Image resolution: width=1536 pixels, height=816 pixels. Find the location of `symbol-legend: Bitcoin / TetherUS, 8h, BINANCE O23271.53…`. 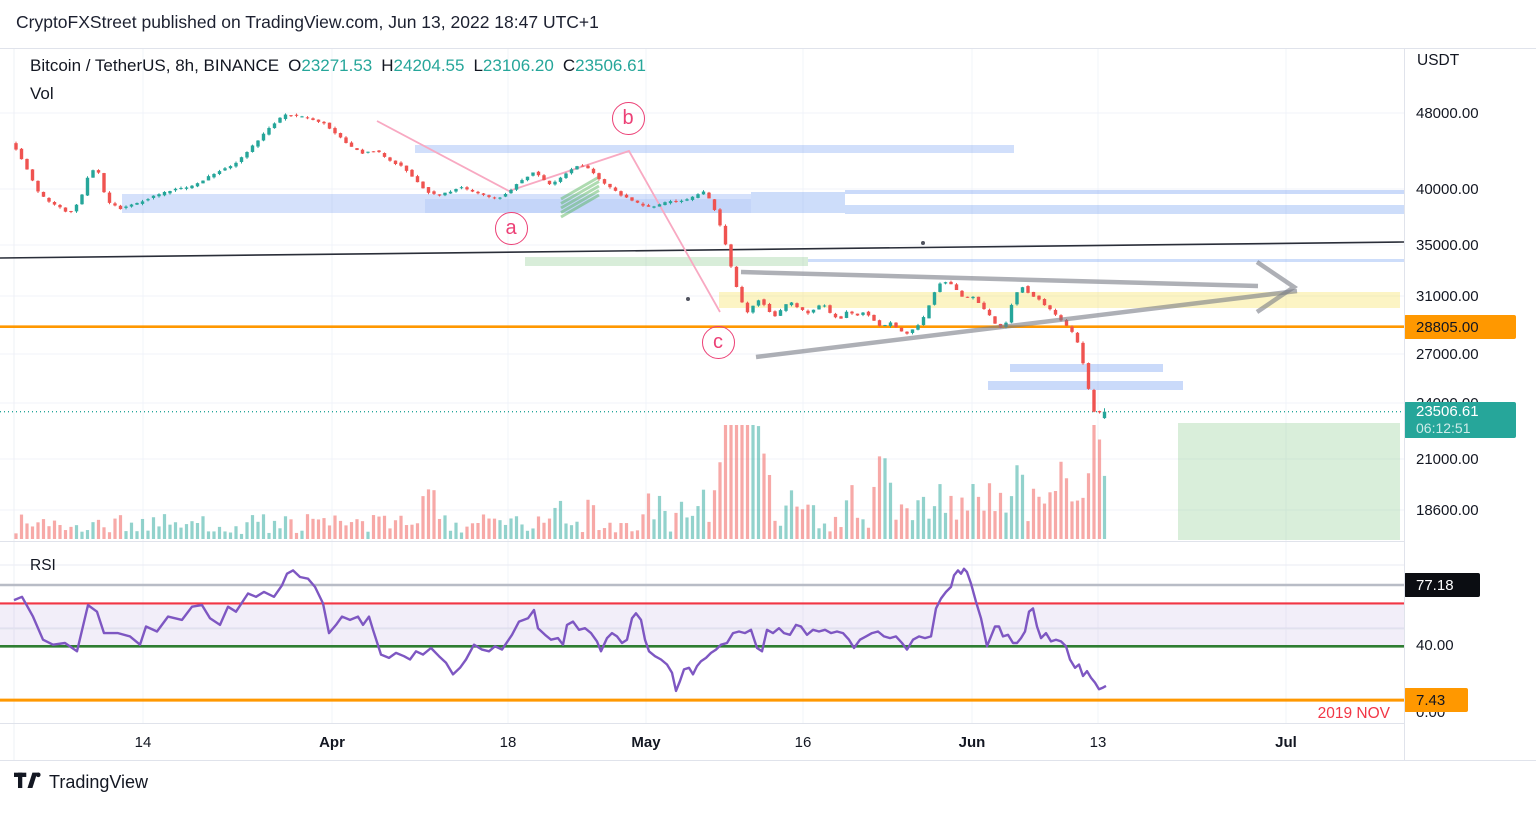

symbol-legend: Bitcoin / TetherUS, 8h, BINANCE O23271.53… is located at coordinates (338, 66).